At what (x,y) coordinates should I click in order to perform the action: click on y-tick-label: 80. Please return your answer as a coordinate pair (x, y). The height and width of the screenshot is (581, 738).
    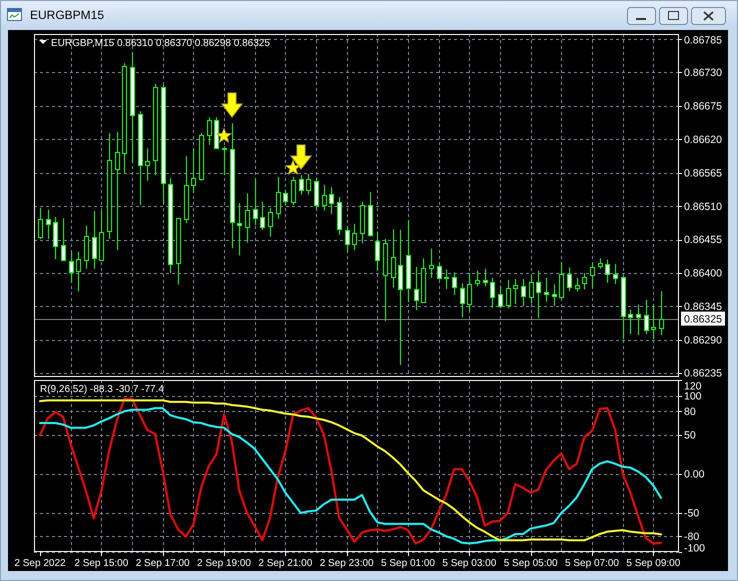
    Looking at the image, I should click on (690, 412).